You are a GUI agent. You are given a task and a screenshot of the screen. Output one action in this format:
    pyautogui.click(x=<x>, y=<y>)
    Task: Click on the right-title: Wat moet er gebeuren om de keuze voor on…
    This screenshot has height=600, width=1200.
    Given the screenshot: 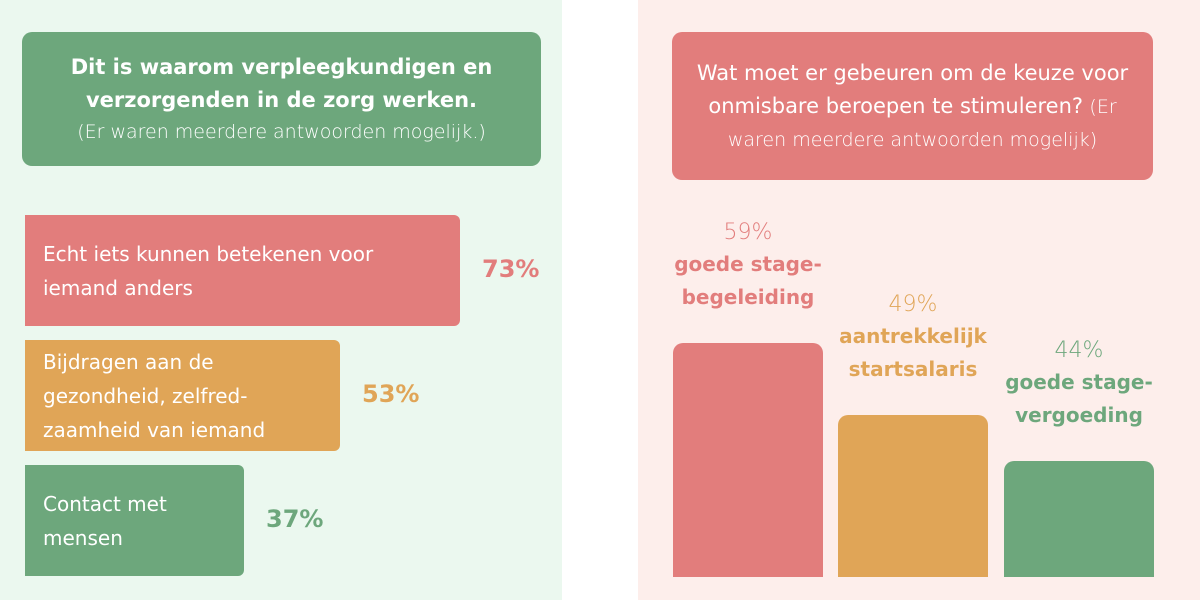 What is the action you would take?
    pyautogui.click(x=912, y=89)
    